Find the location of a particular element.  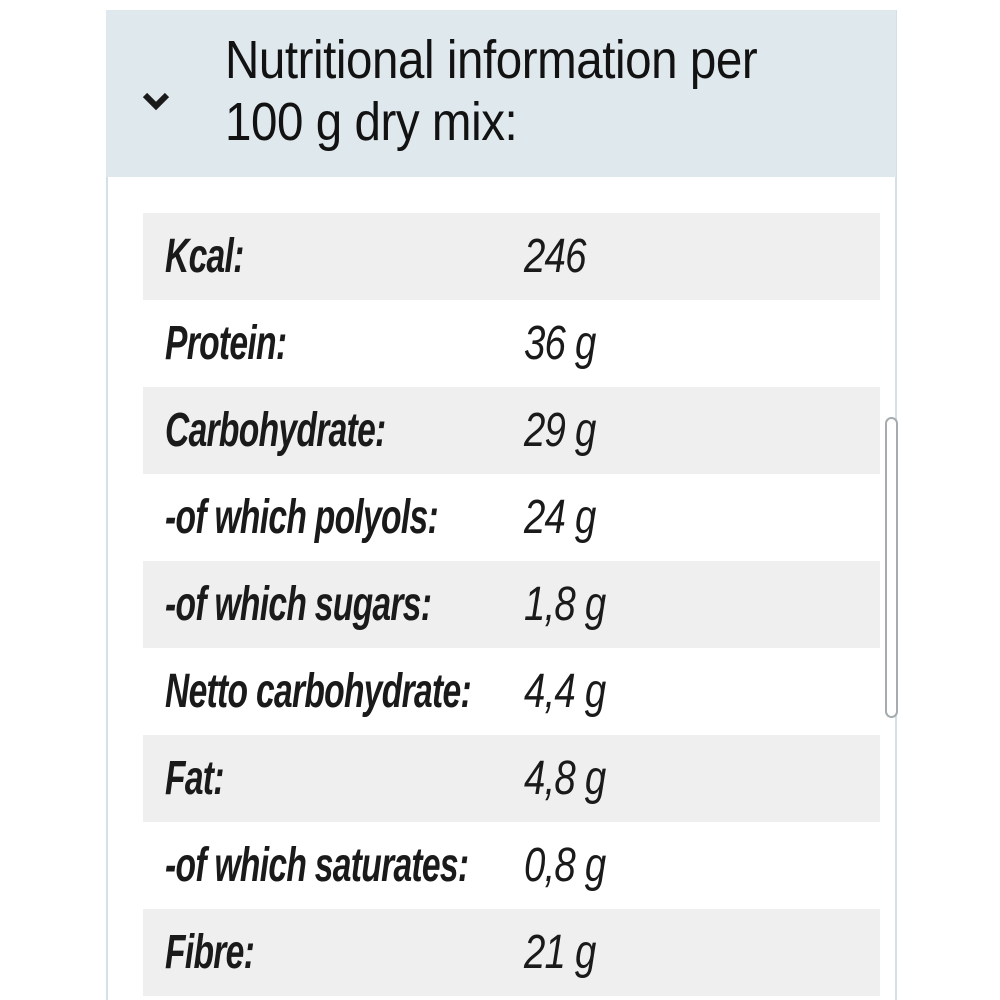

scrollbar-thumb is located at coordinates (891, 567).